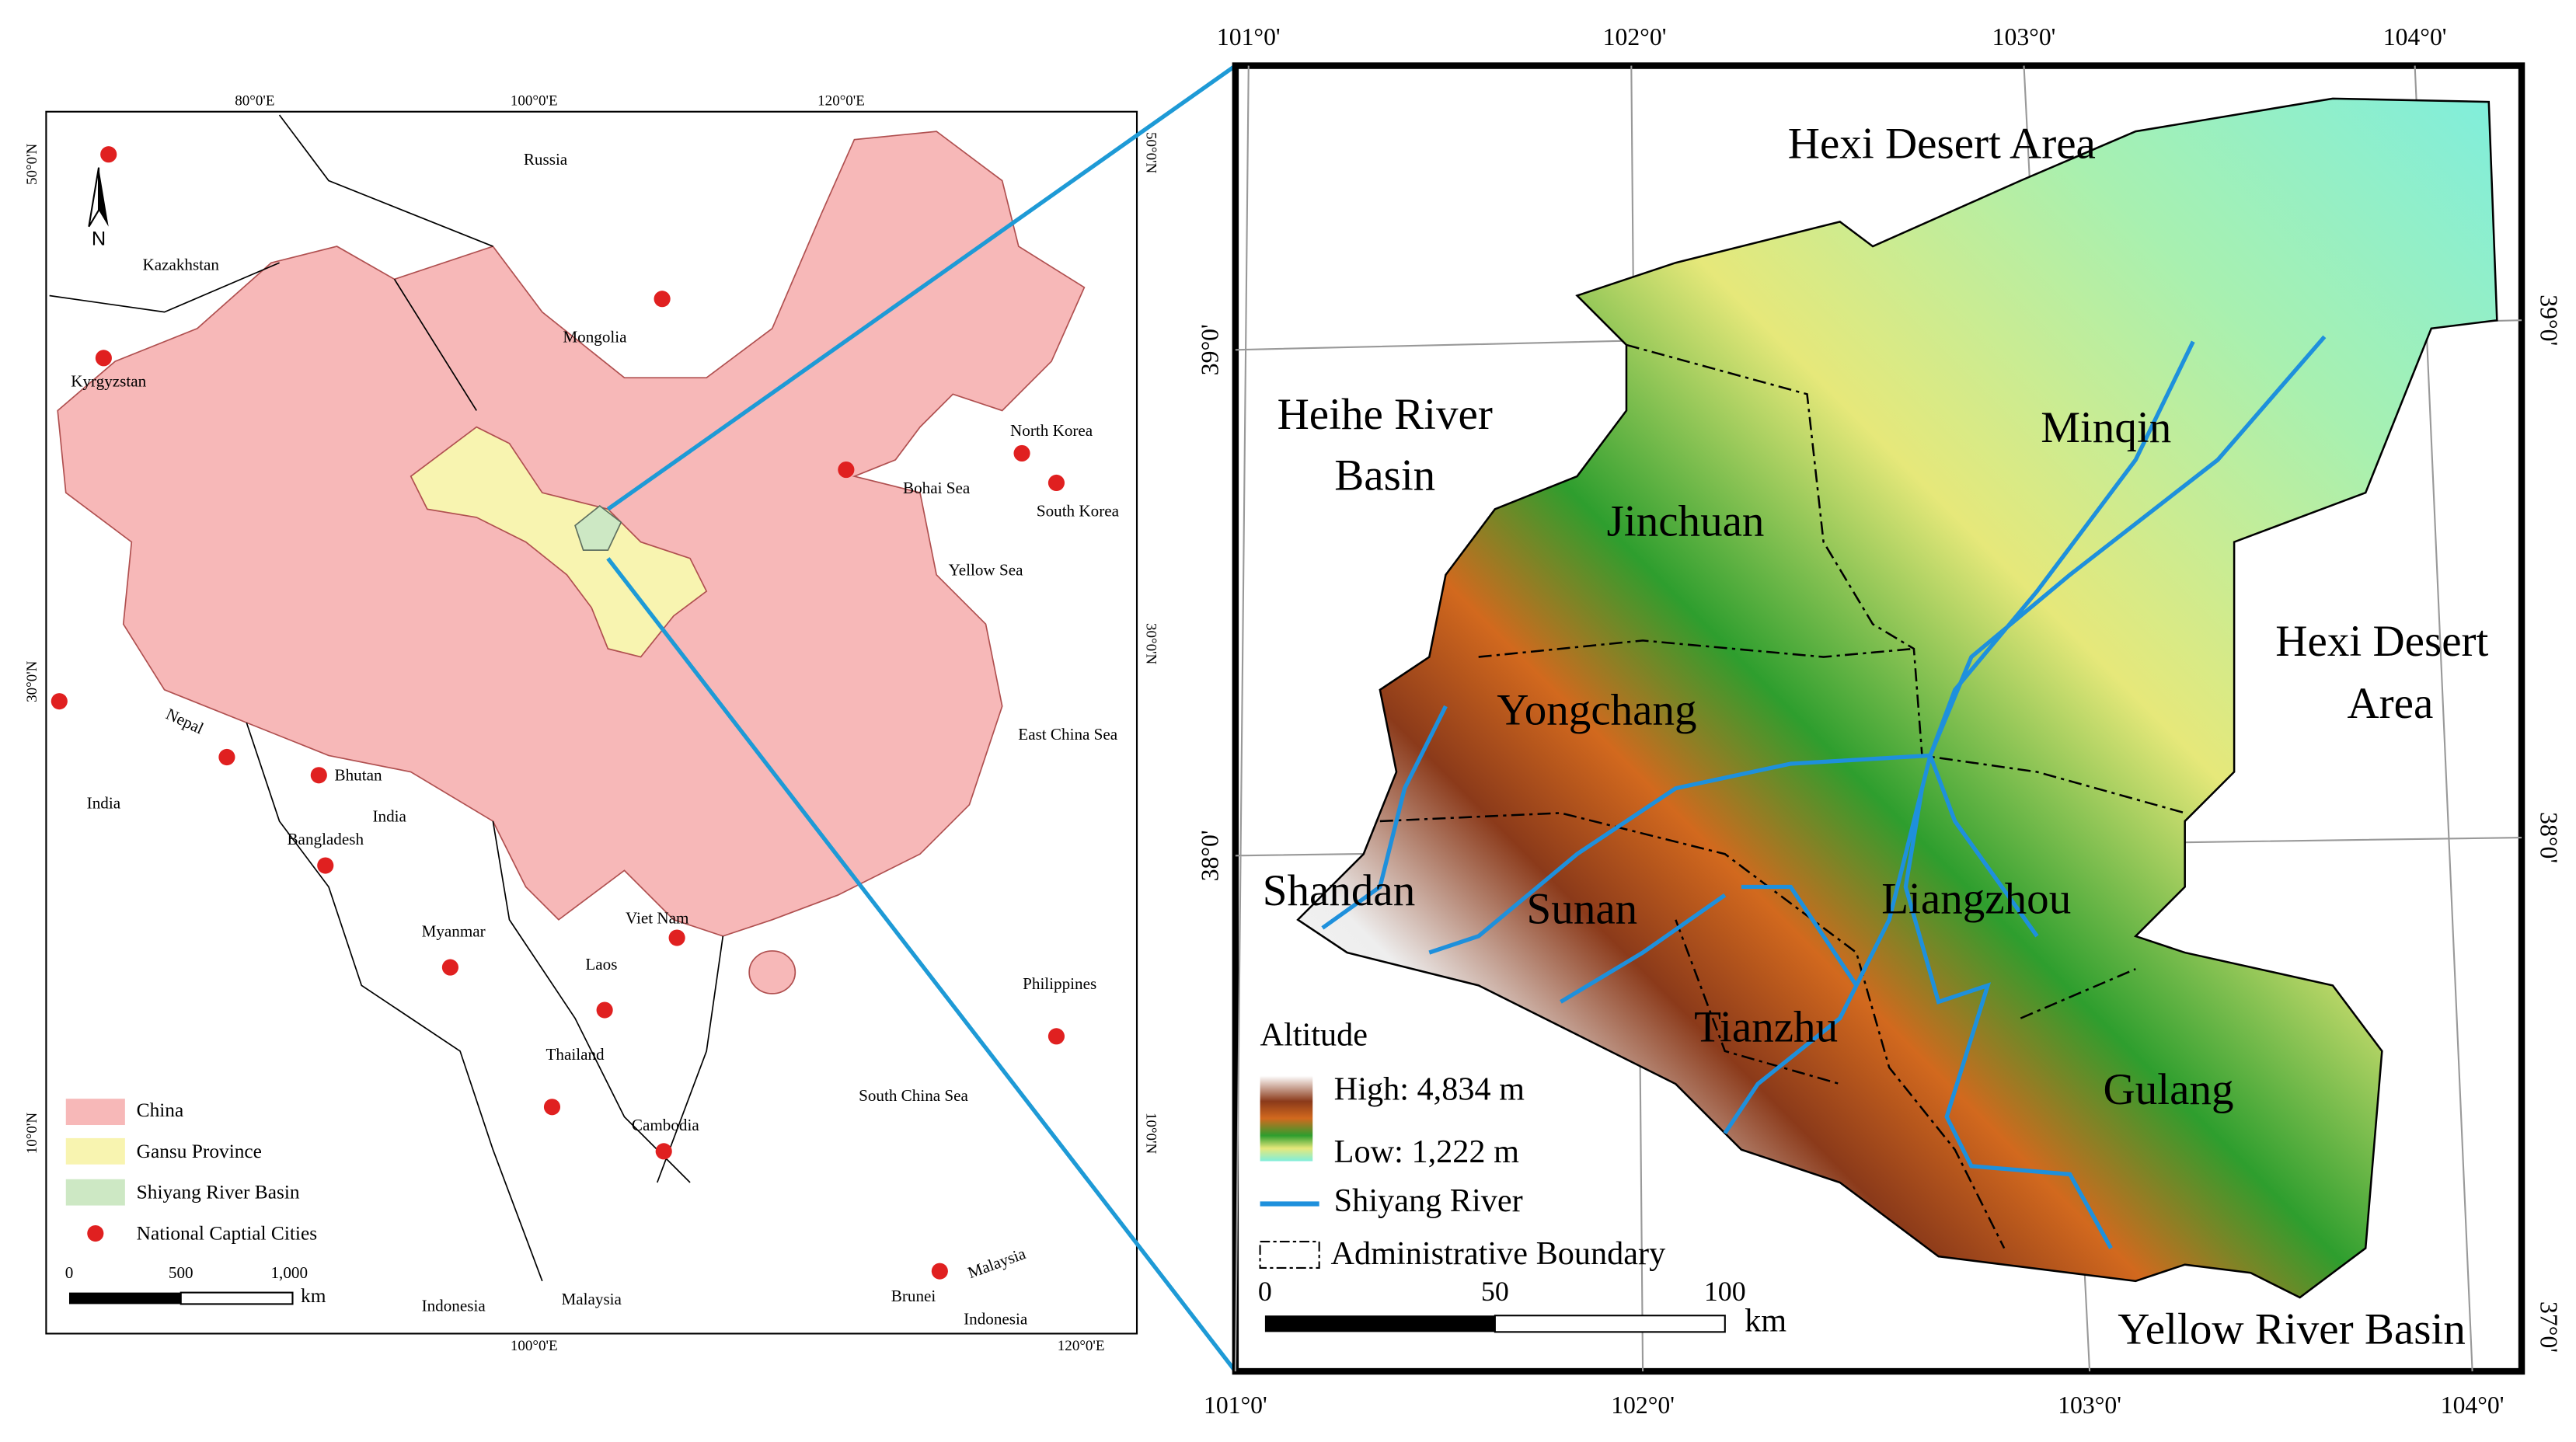 The width and height of the screenshot is (2576, 1442). I want to click on lon-label: 103°0', so click(2089, 1405).